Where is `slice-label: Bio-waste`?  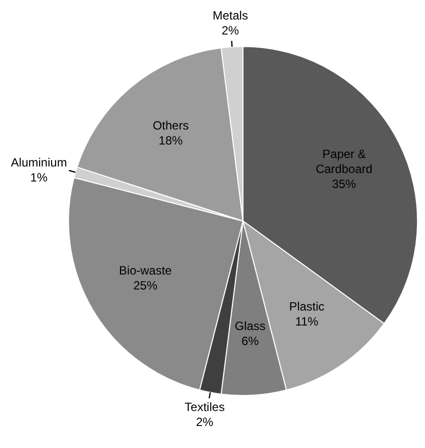
slice-label: Bio-waste is located at coordinates (145, 271).